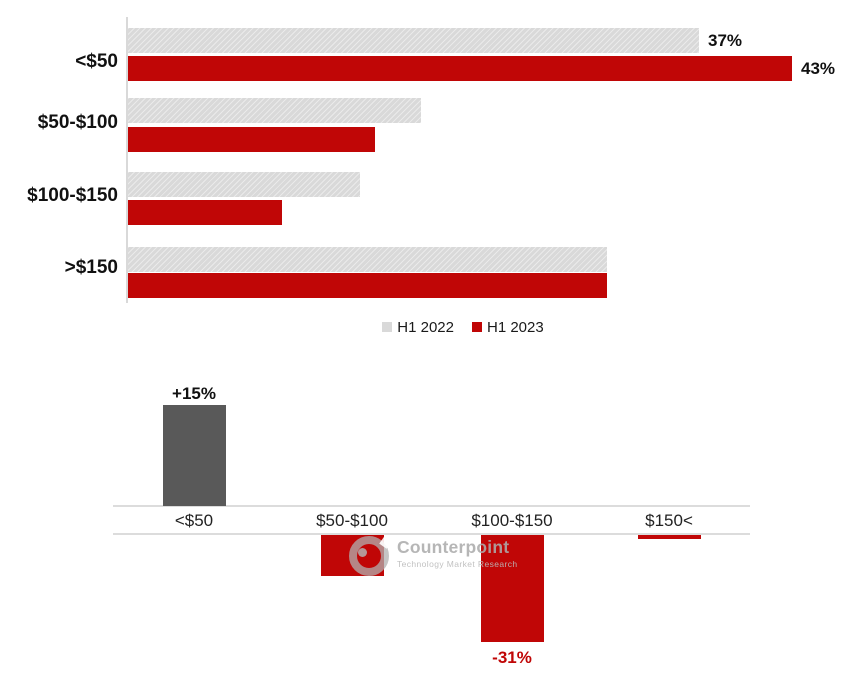  I want to click on watermark-tagline: Technology Market Research, so click(457, 564).